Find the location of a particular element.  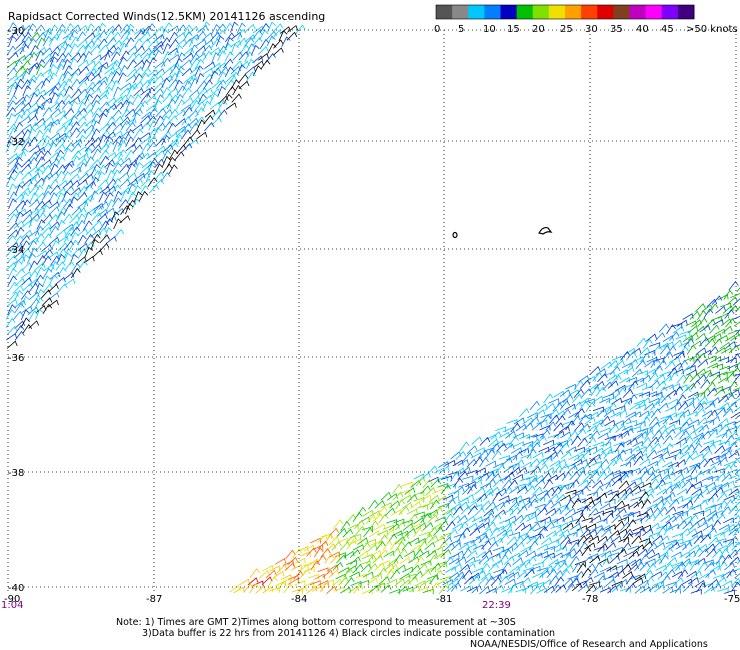

legend-swatch is located at coordinates (622, 12).